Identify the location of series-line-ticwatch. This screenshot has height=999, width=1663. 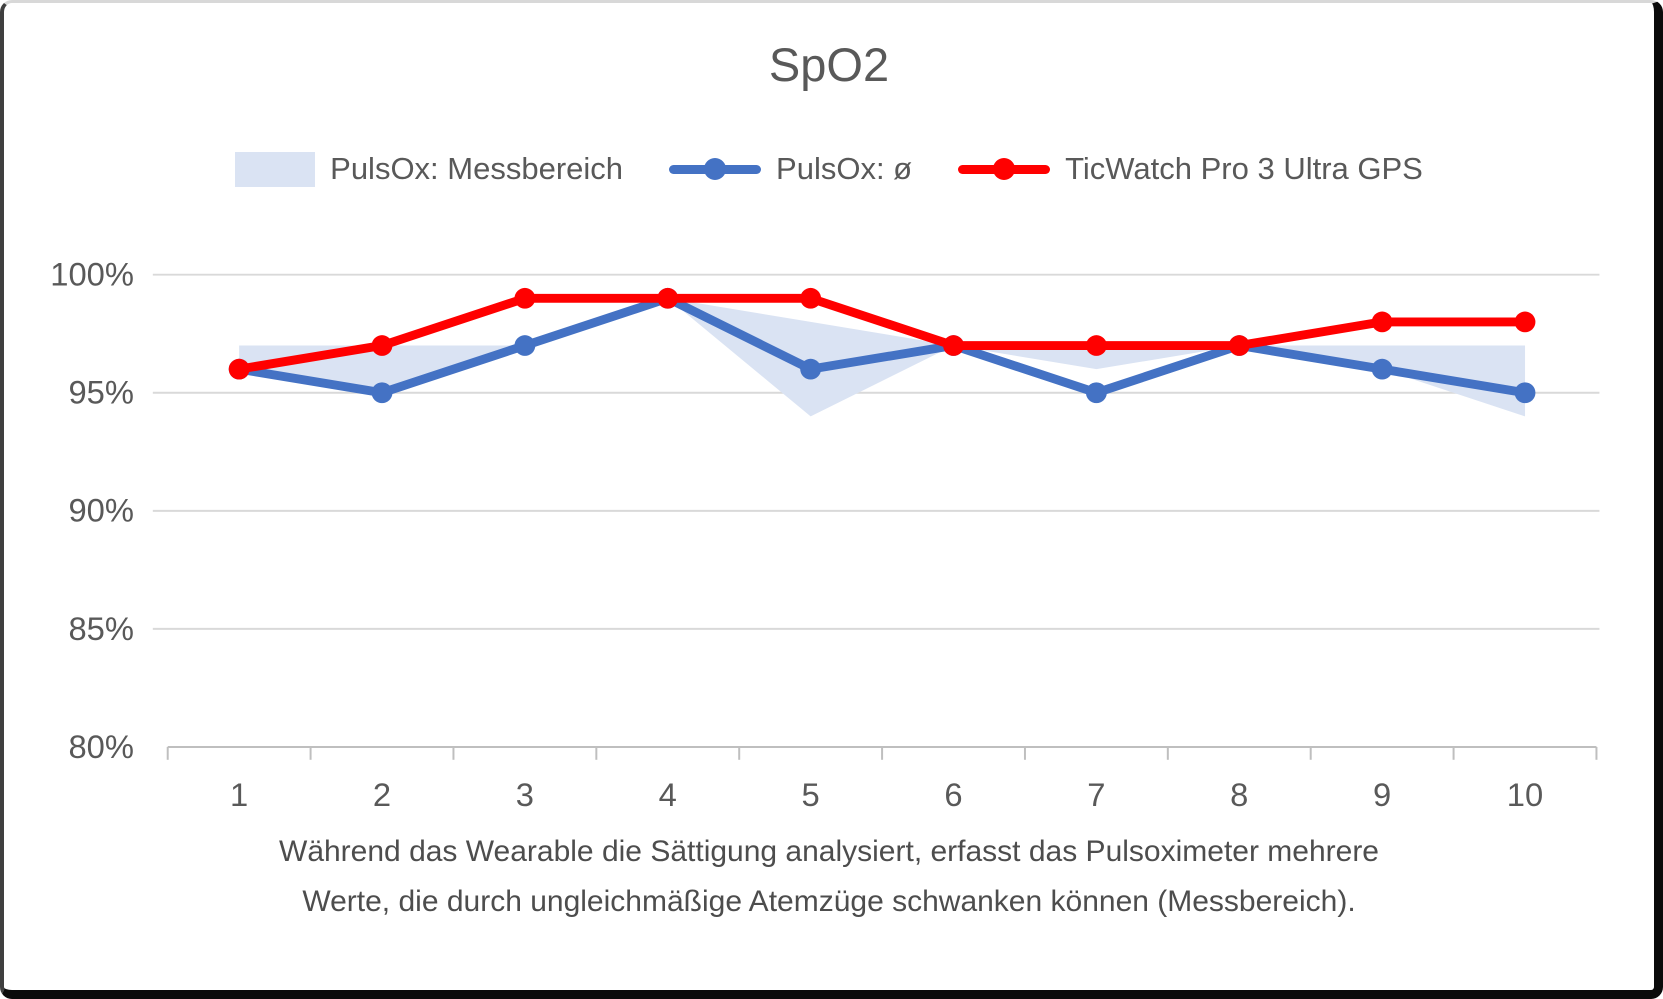
(882, 333).